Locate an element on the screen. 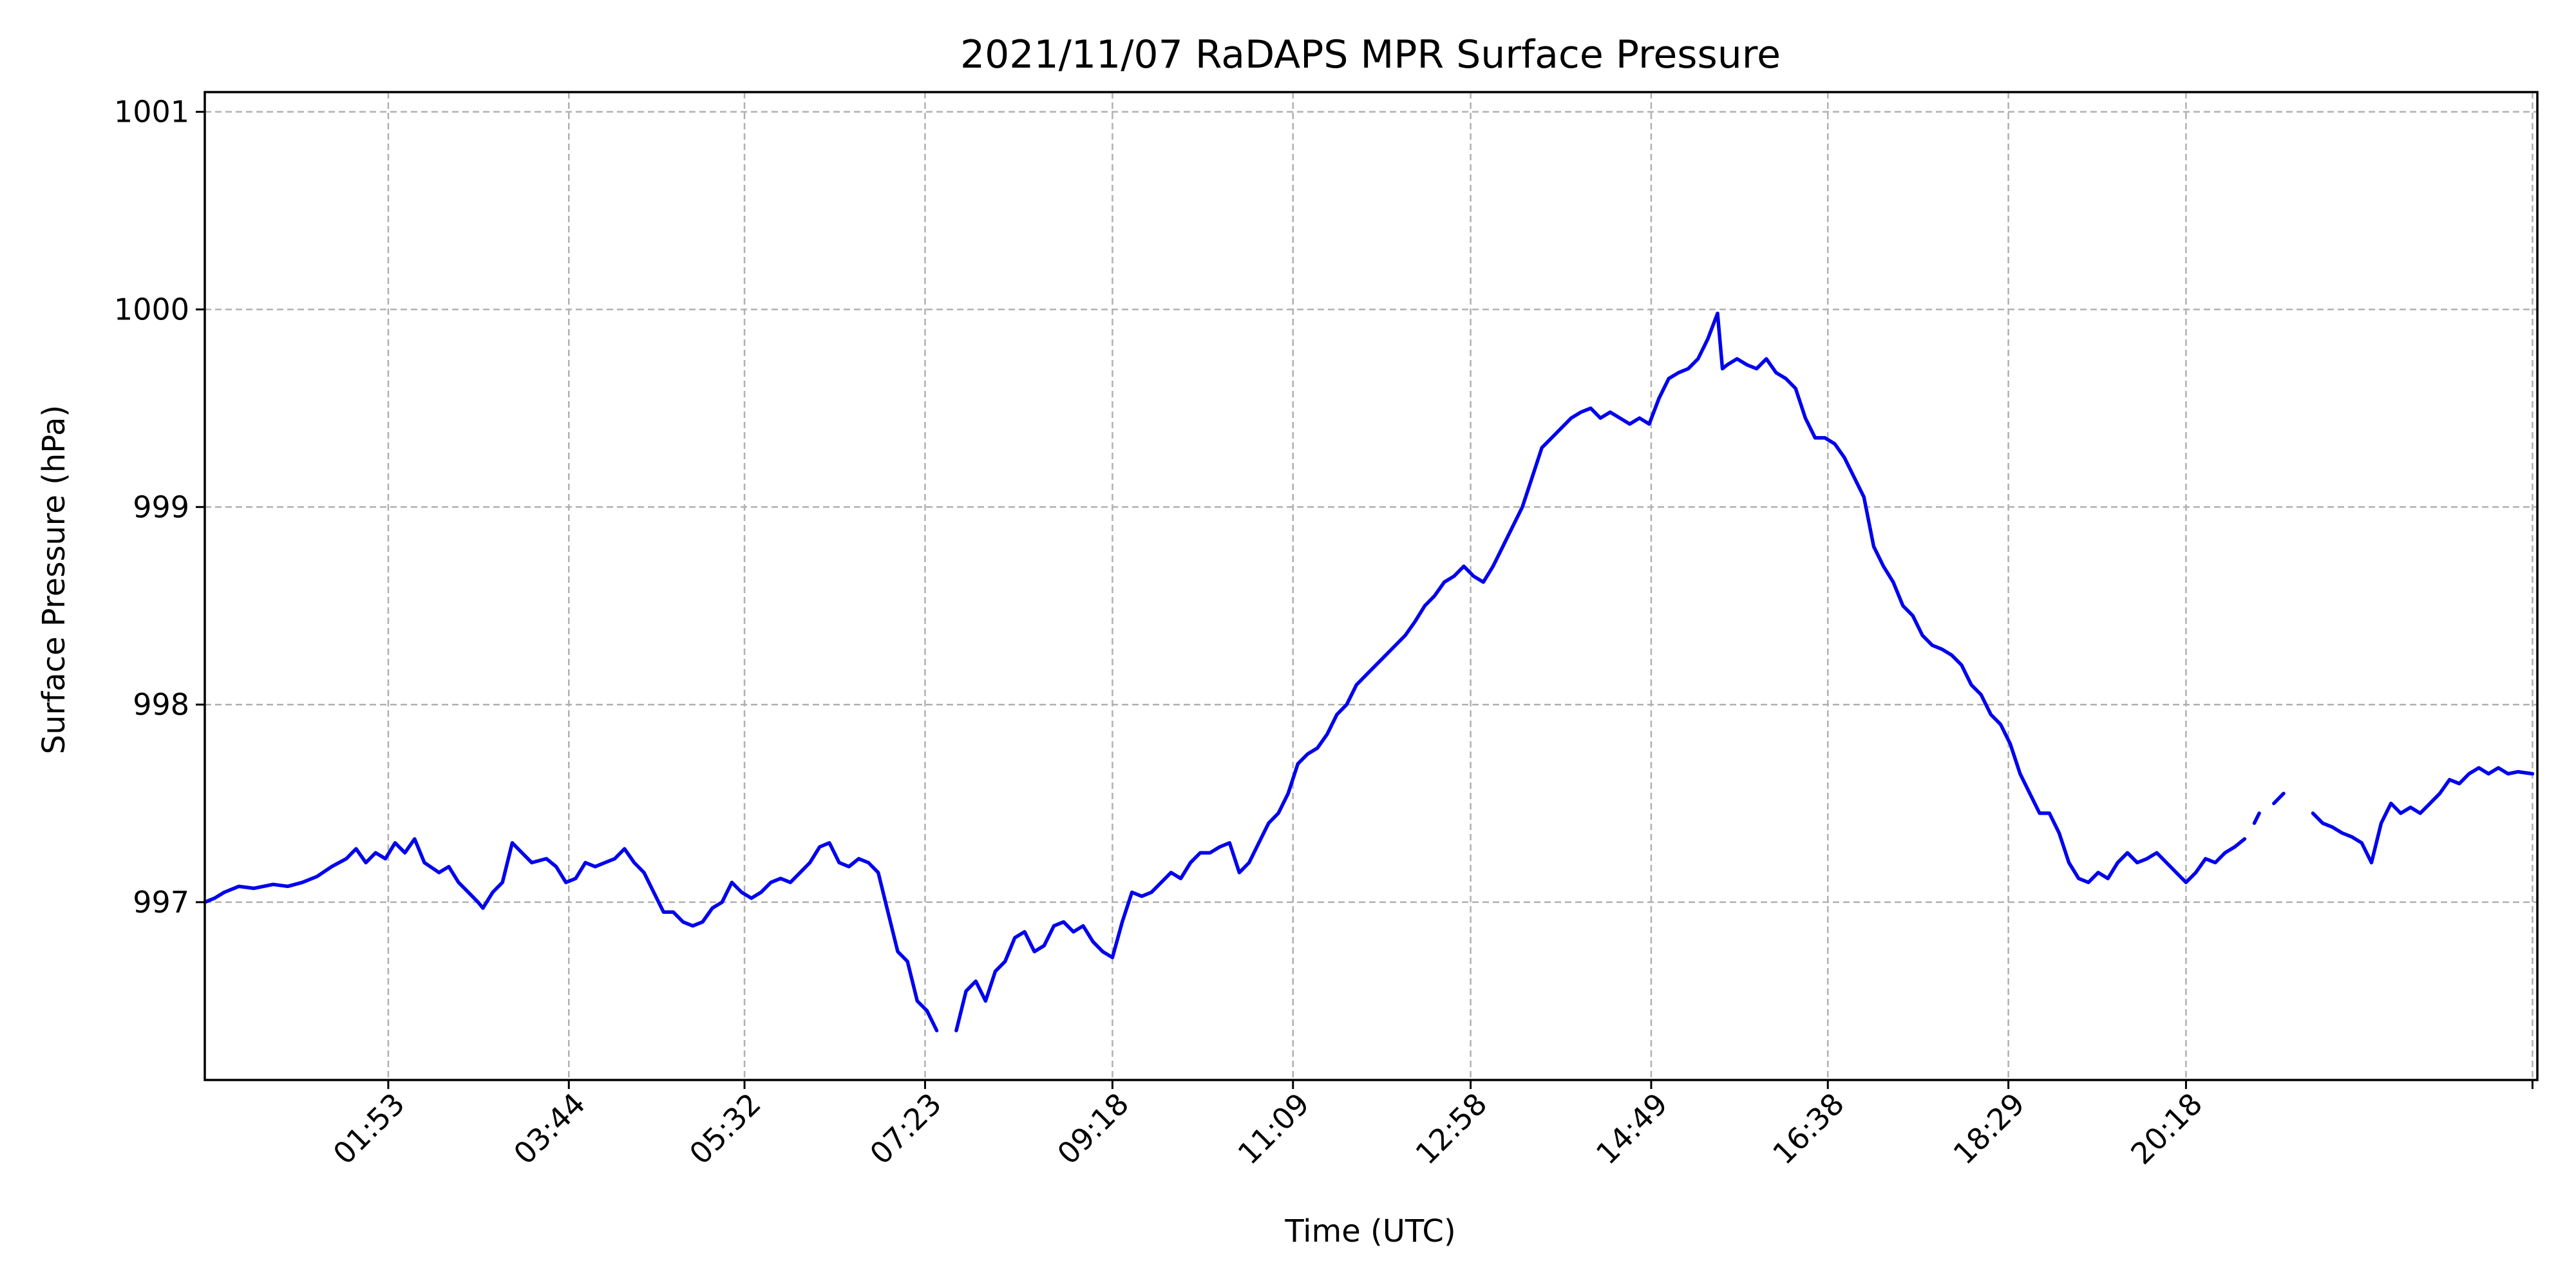  y-axis-ticks: 997 998 999 1000 1001 is located at coordinates (159, 508).